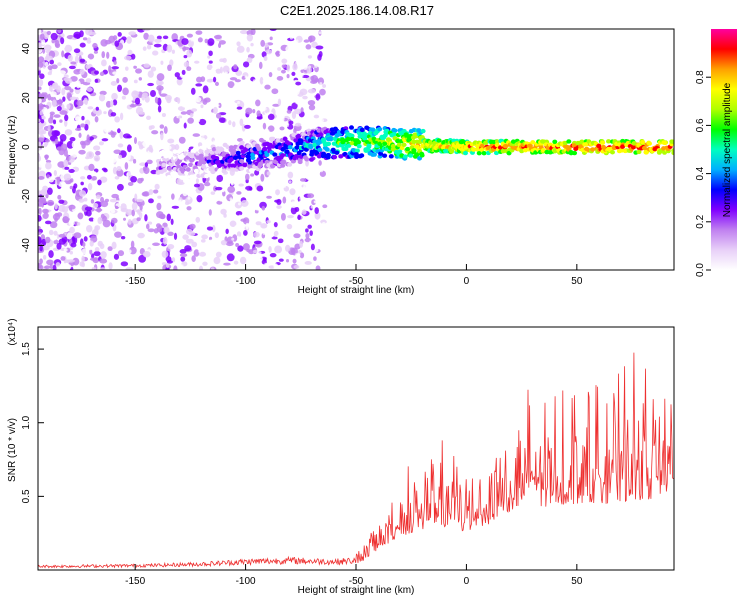  Describe the element at coordinates (26, 147) in the screenshot. I see `spectrogram-y-tick-label: 0` at that location.